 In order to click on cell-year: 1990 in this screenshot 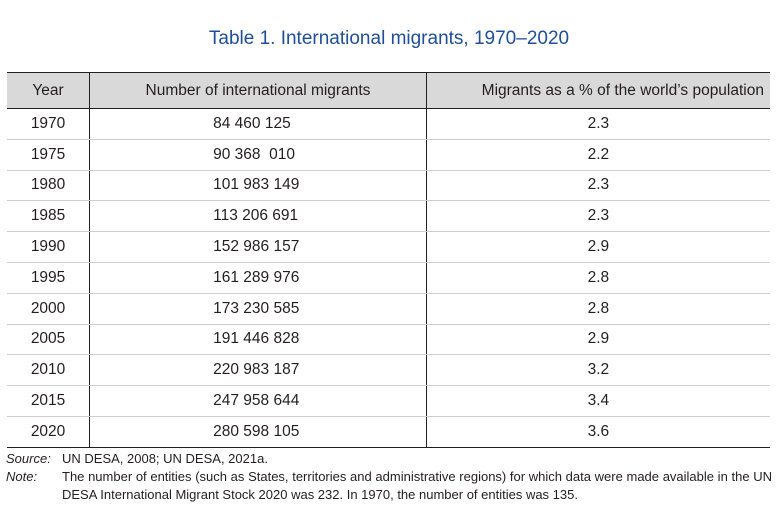, I will do `click(49, 247)`.